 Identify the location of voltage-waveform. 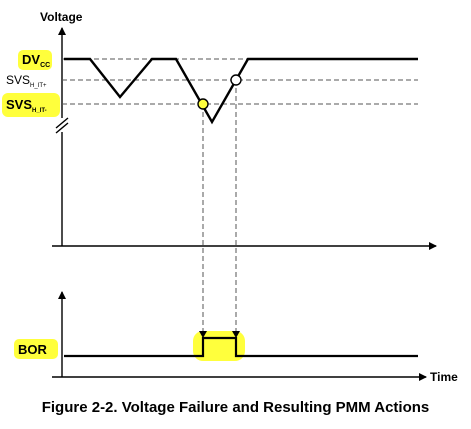
(241, 91).